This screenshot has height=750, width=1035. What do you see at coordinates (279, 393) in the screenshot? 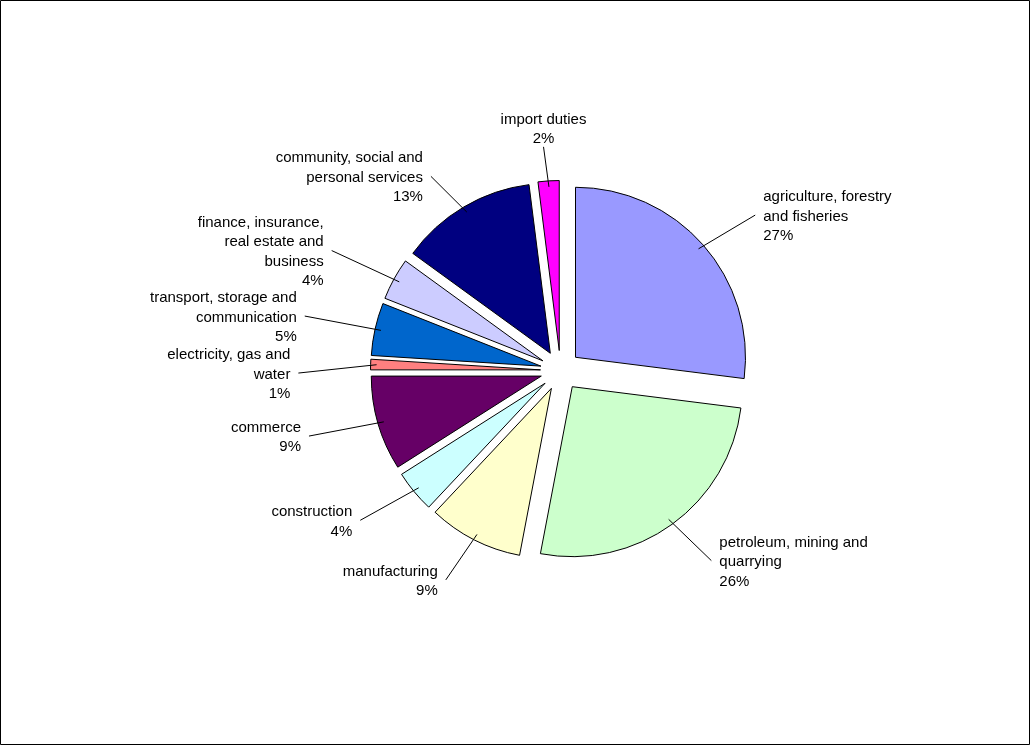
I see `data-label: 1%` at bounding box center [279, 393].